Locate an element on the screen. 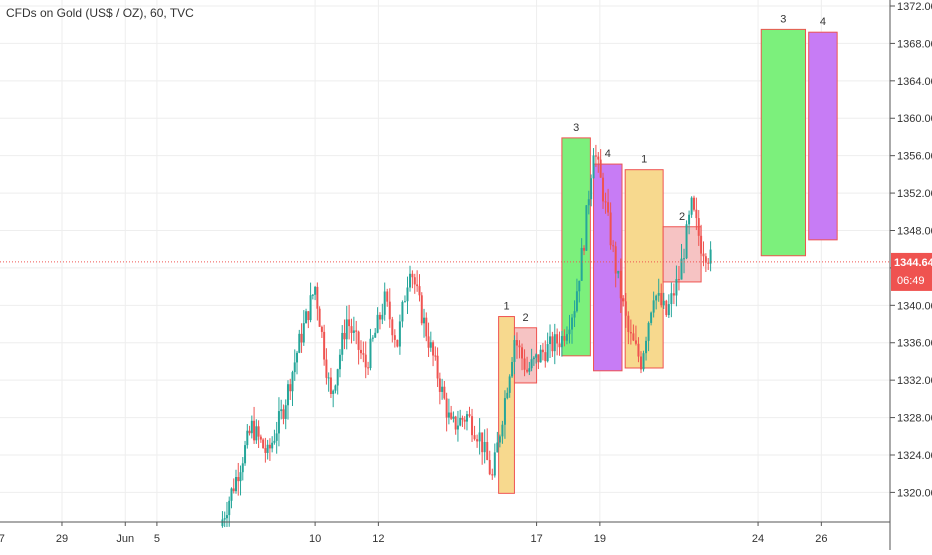  y-tick-label: 1352.00 is located at coordinates (914, 194).